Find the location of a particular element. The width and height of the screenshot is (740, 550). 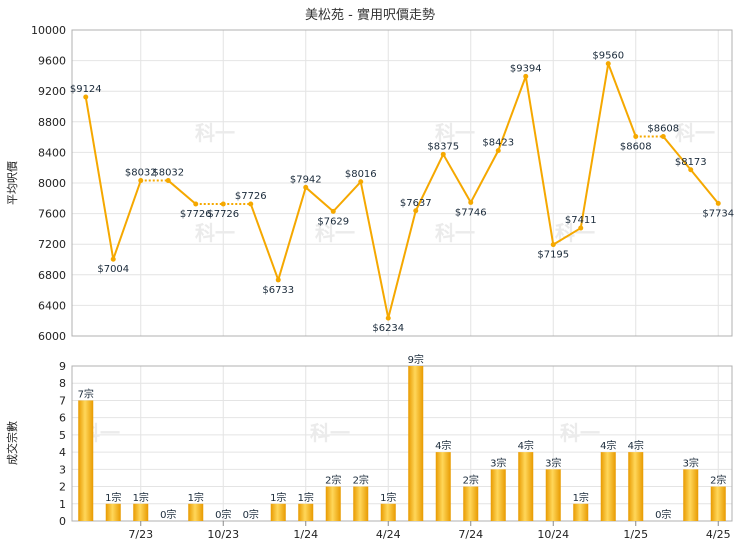

price-data-label: $7629 is located at coordinates (333, 221).